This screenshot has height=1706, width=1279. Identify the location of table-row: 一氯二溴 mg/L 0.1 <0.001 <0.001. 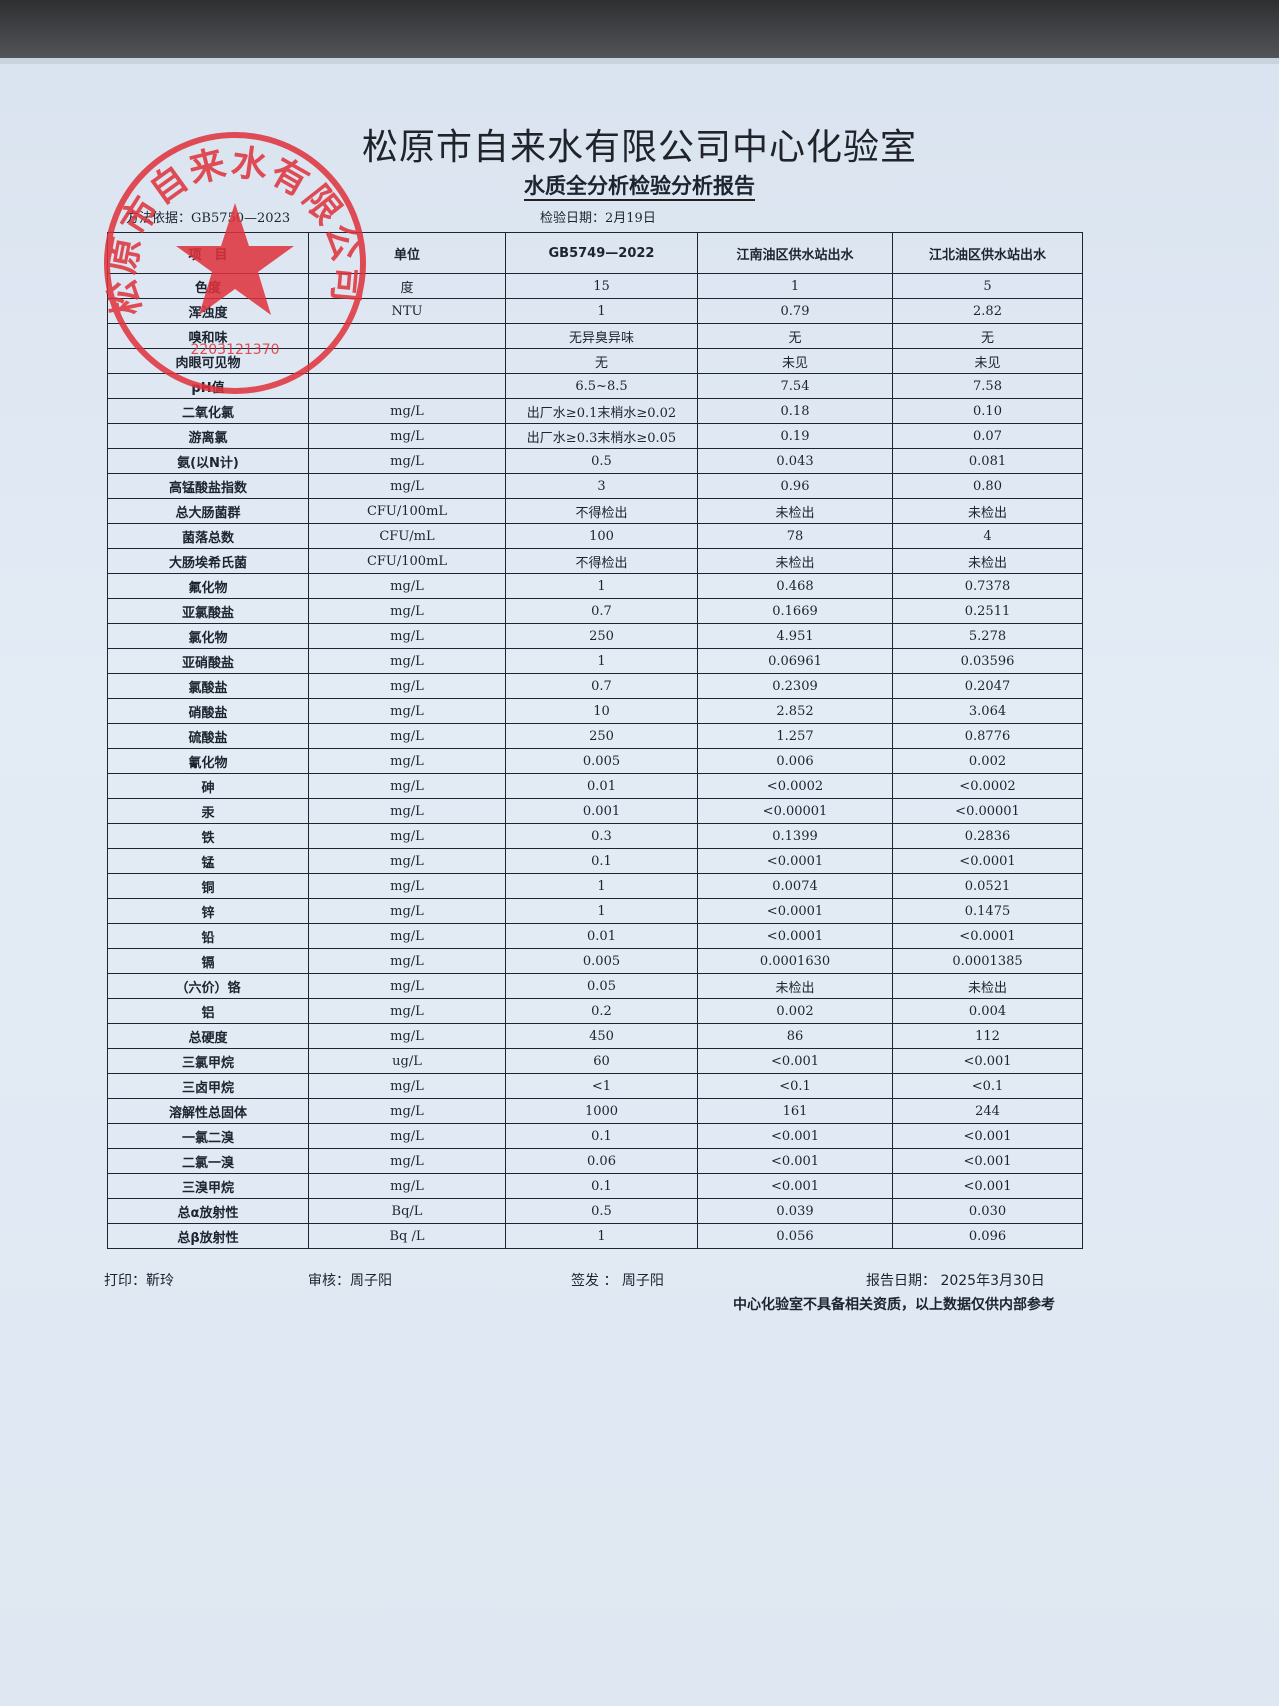
(595, 1136).